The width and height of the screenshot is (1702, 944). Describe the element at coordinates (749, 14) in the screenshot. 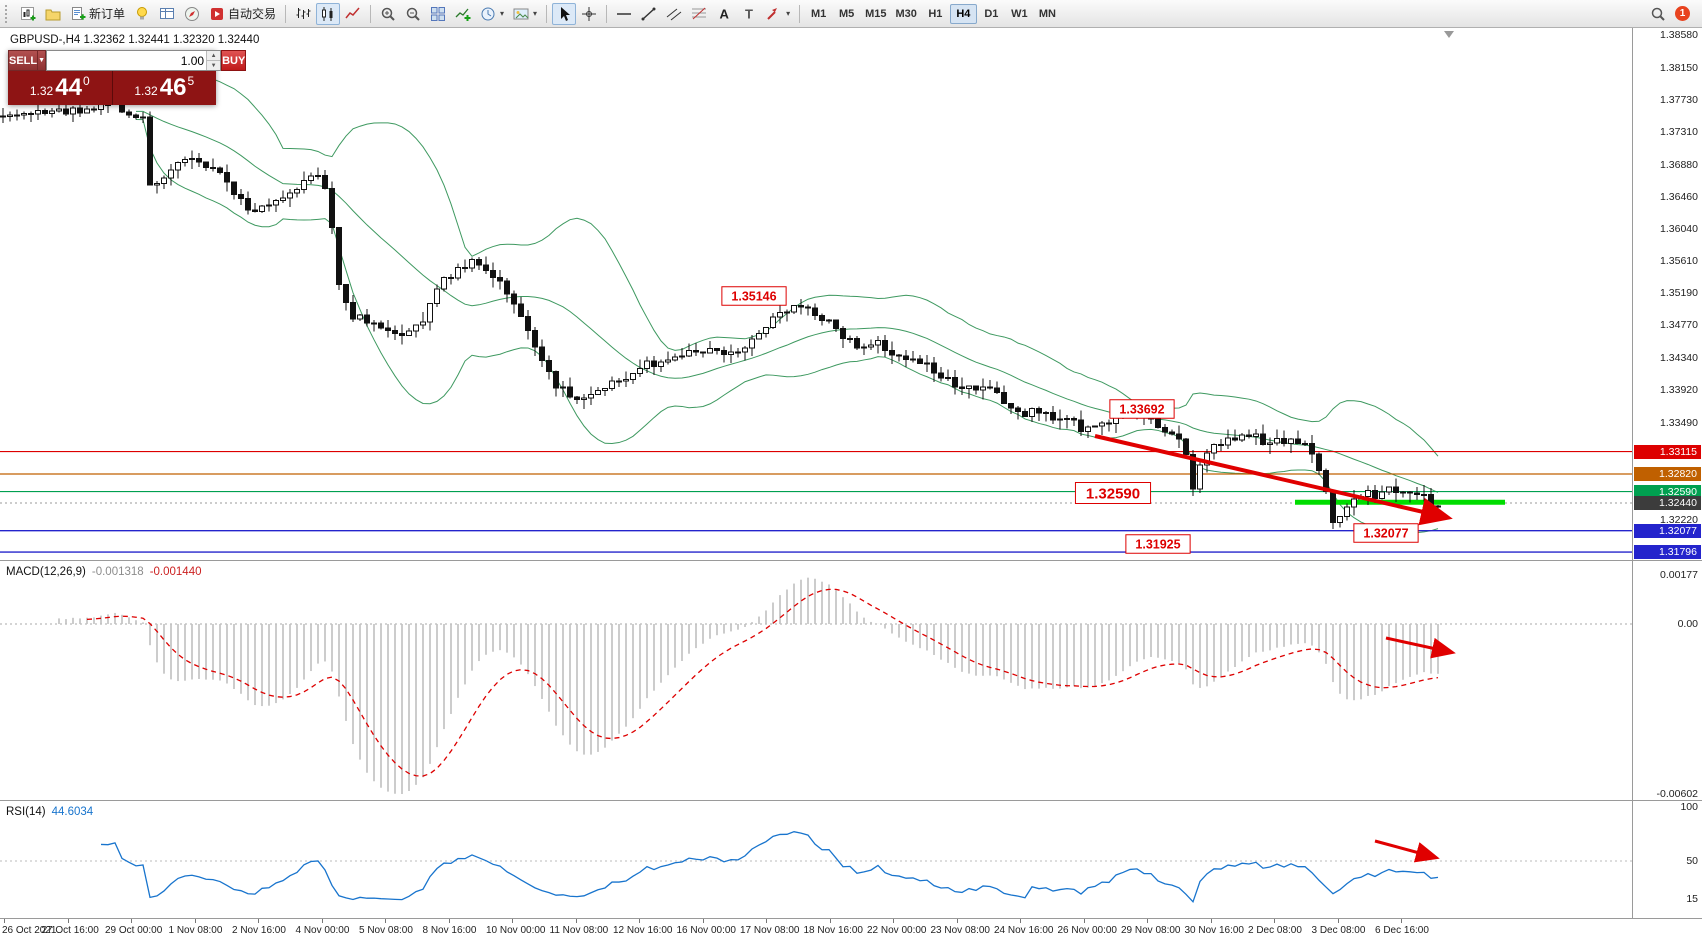

I see `label-tool-button: T` at that location.